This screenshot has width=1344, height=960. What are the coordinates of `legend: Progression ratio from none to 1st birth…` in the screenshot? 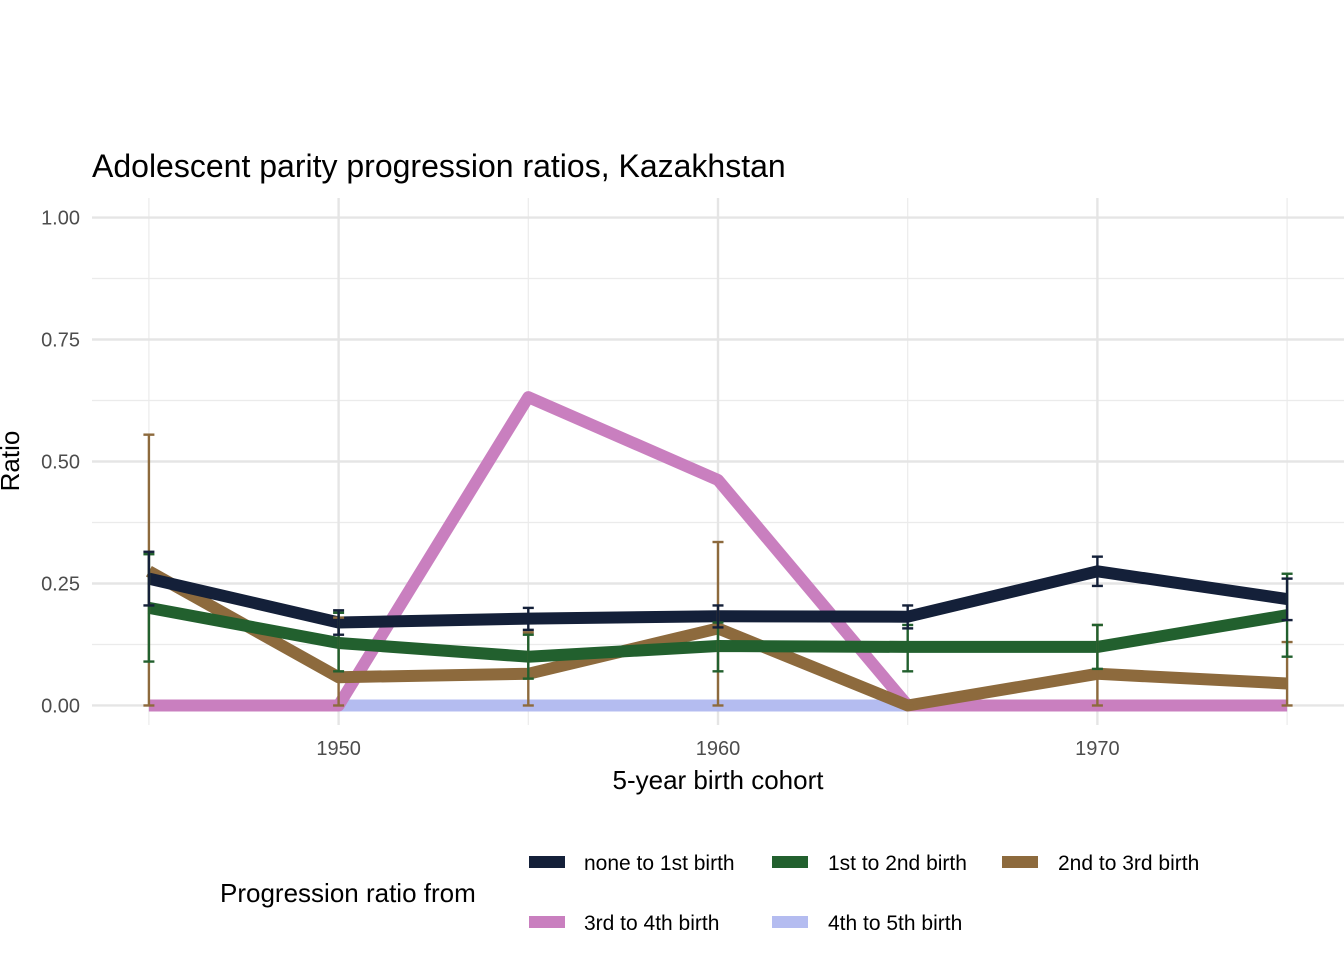 It's located at (709, 893).